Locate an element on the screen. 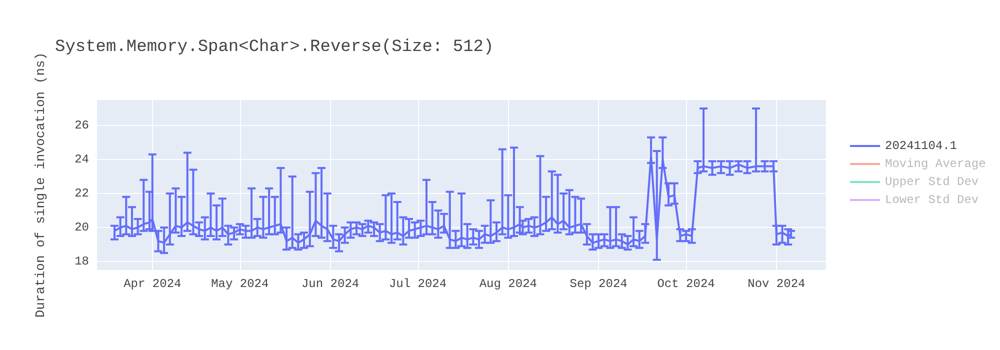  y-axis-title: Duration of single invocation (ns) is located at coordinates (40, 185).